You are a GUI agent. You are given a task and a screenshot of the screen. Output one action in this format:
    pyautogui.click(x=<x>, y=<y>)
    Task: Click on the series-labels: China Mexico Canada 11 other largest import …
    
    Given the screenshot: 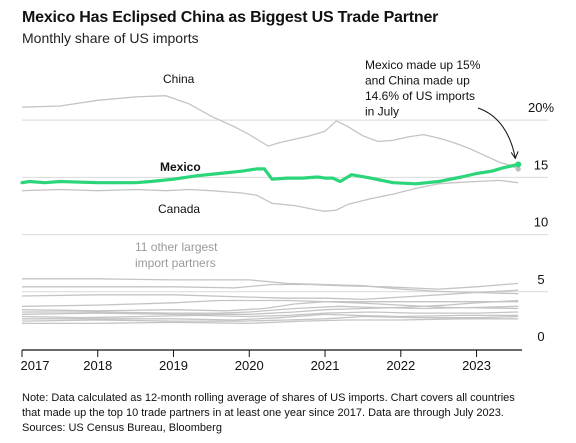 What is the action you would take?
    pyautogui.click(x=176, y=171)
    